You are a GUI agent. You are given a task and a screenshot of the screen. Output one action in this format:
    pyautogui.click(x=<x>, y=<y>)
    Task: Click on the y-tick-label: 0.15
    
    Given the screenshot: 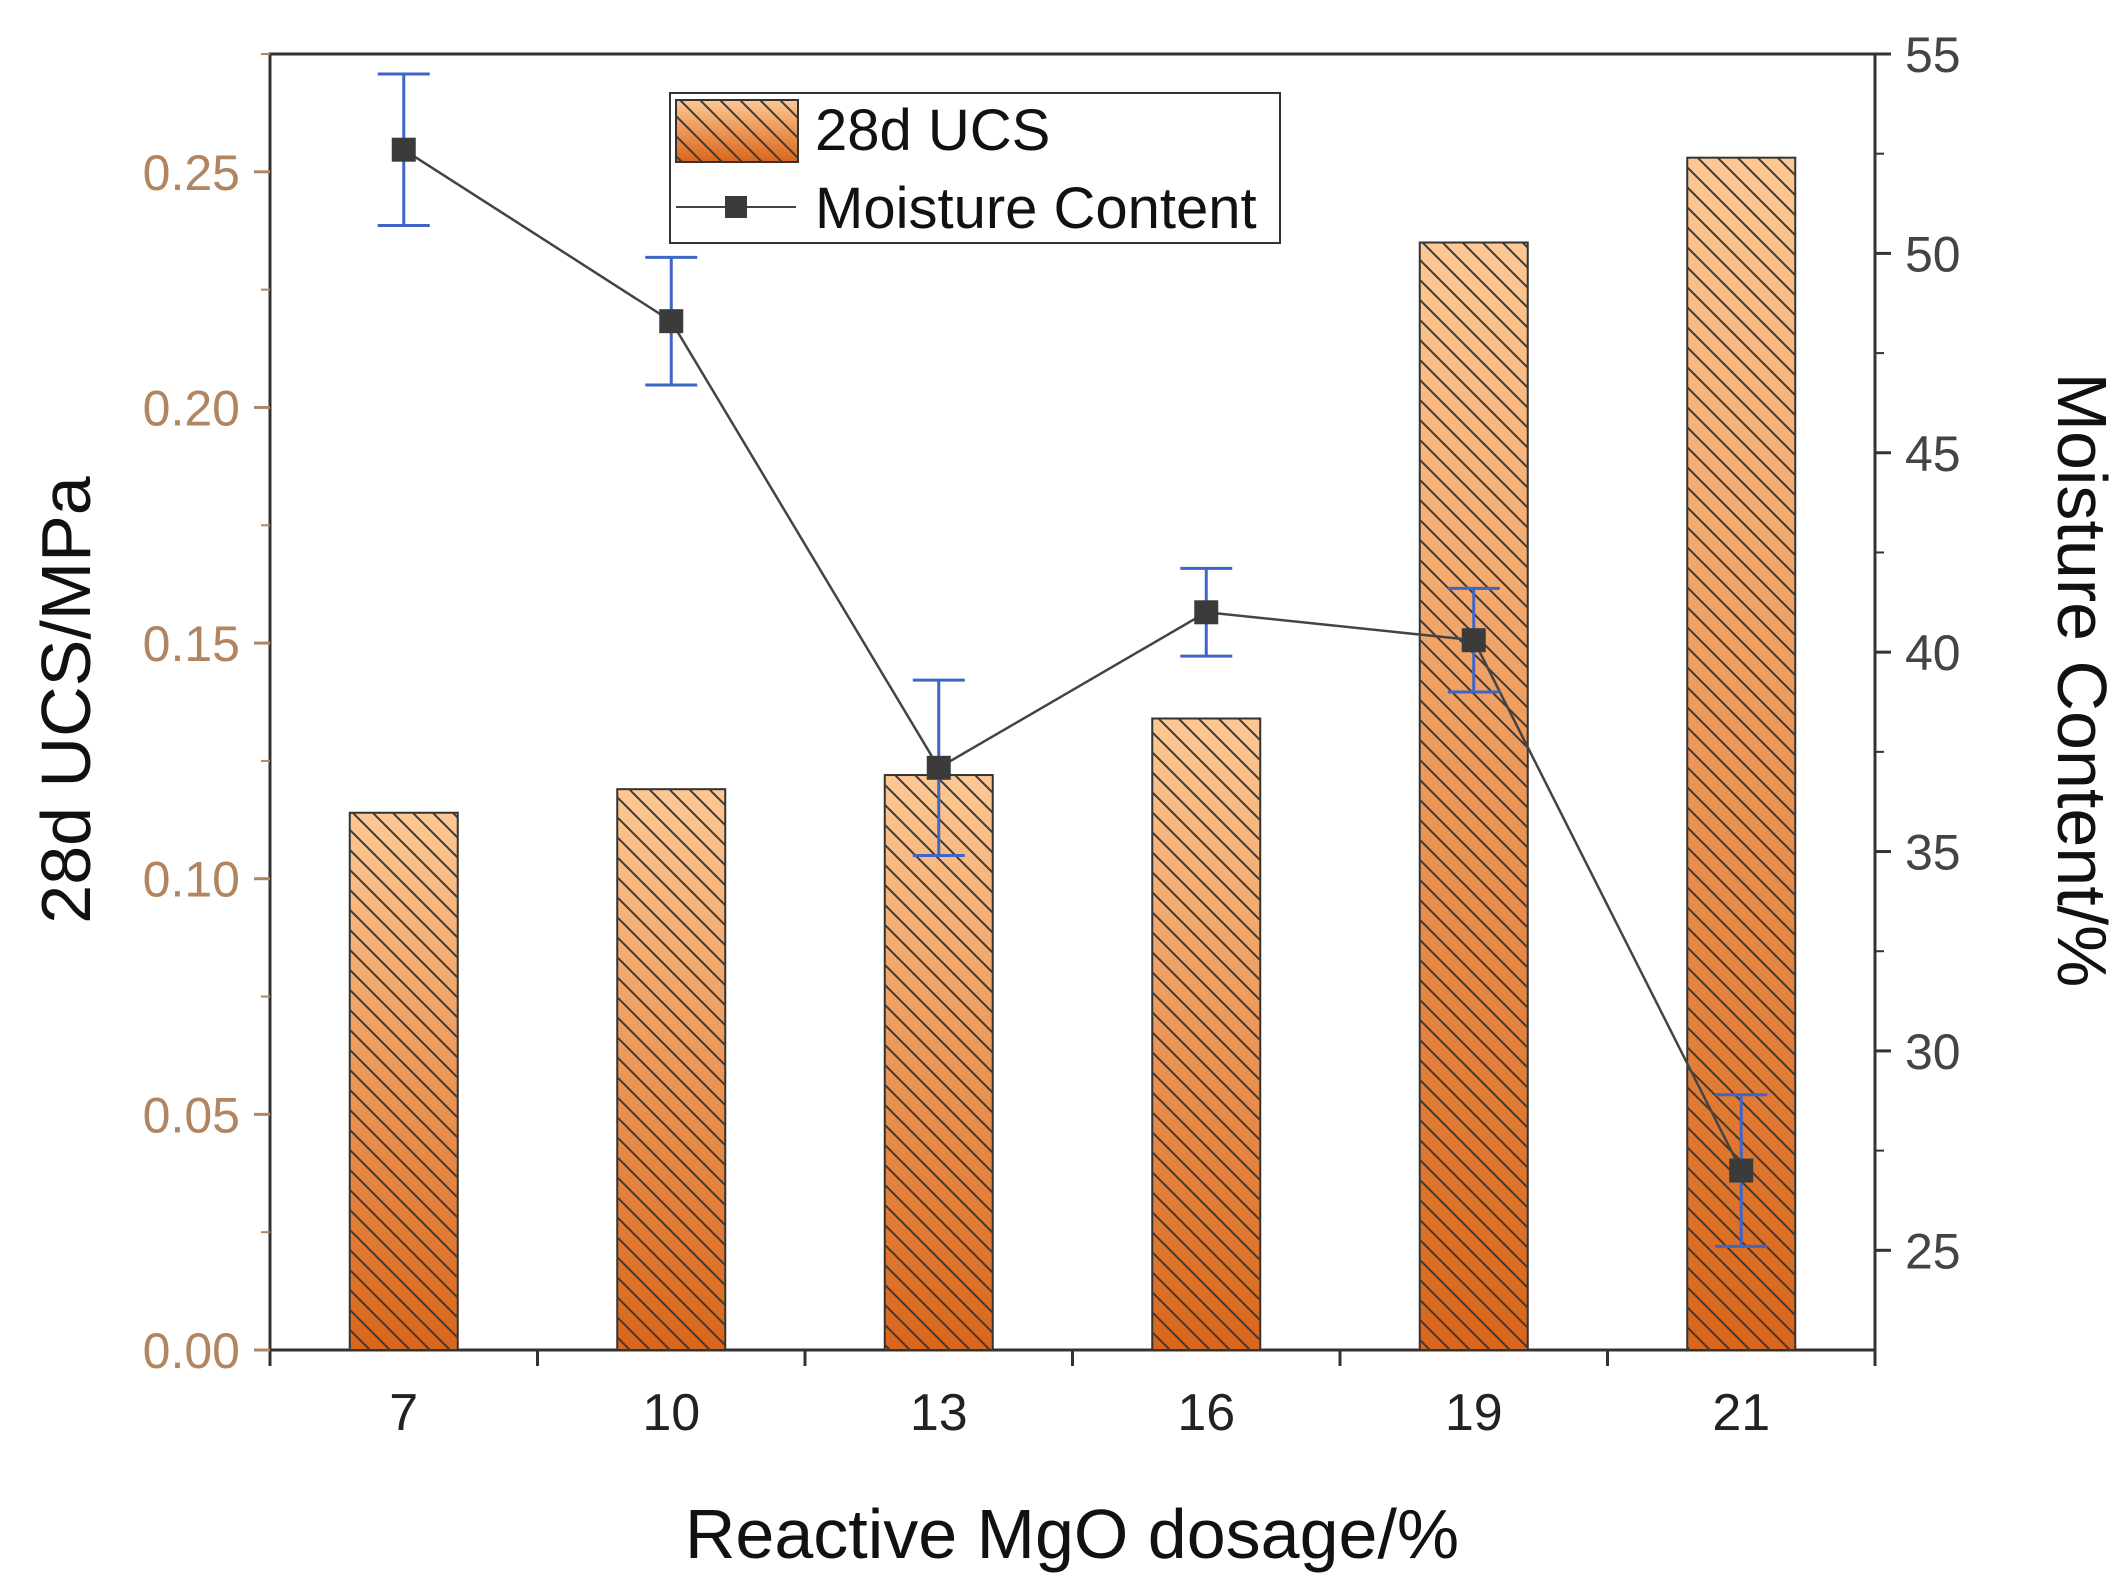 What is the action you would take?
    pyautogui.click(x=191, y=644)
    